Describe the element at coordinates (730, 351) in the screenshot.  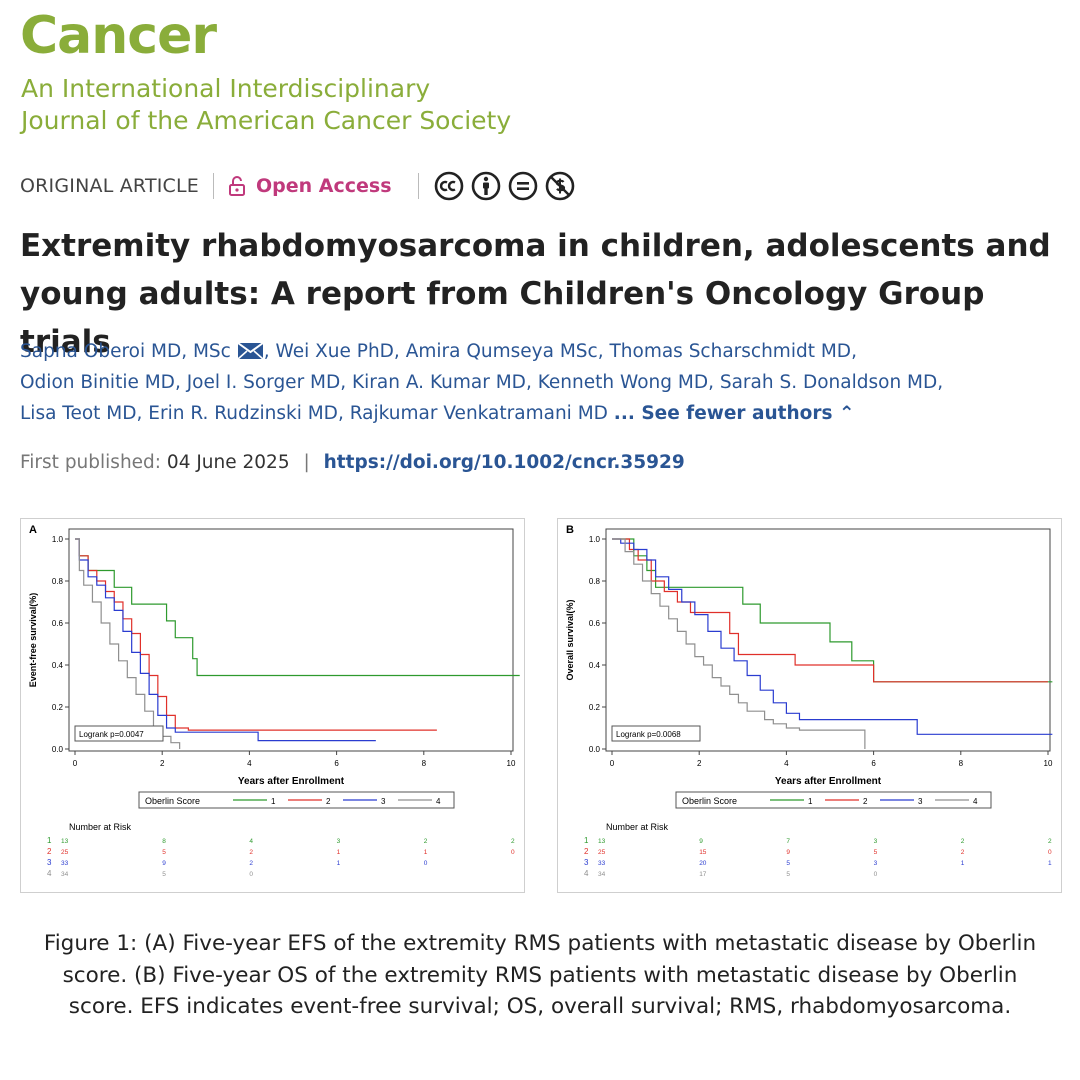
I see `author-link: Thomas Scharschmidt MD` at that location.